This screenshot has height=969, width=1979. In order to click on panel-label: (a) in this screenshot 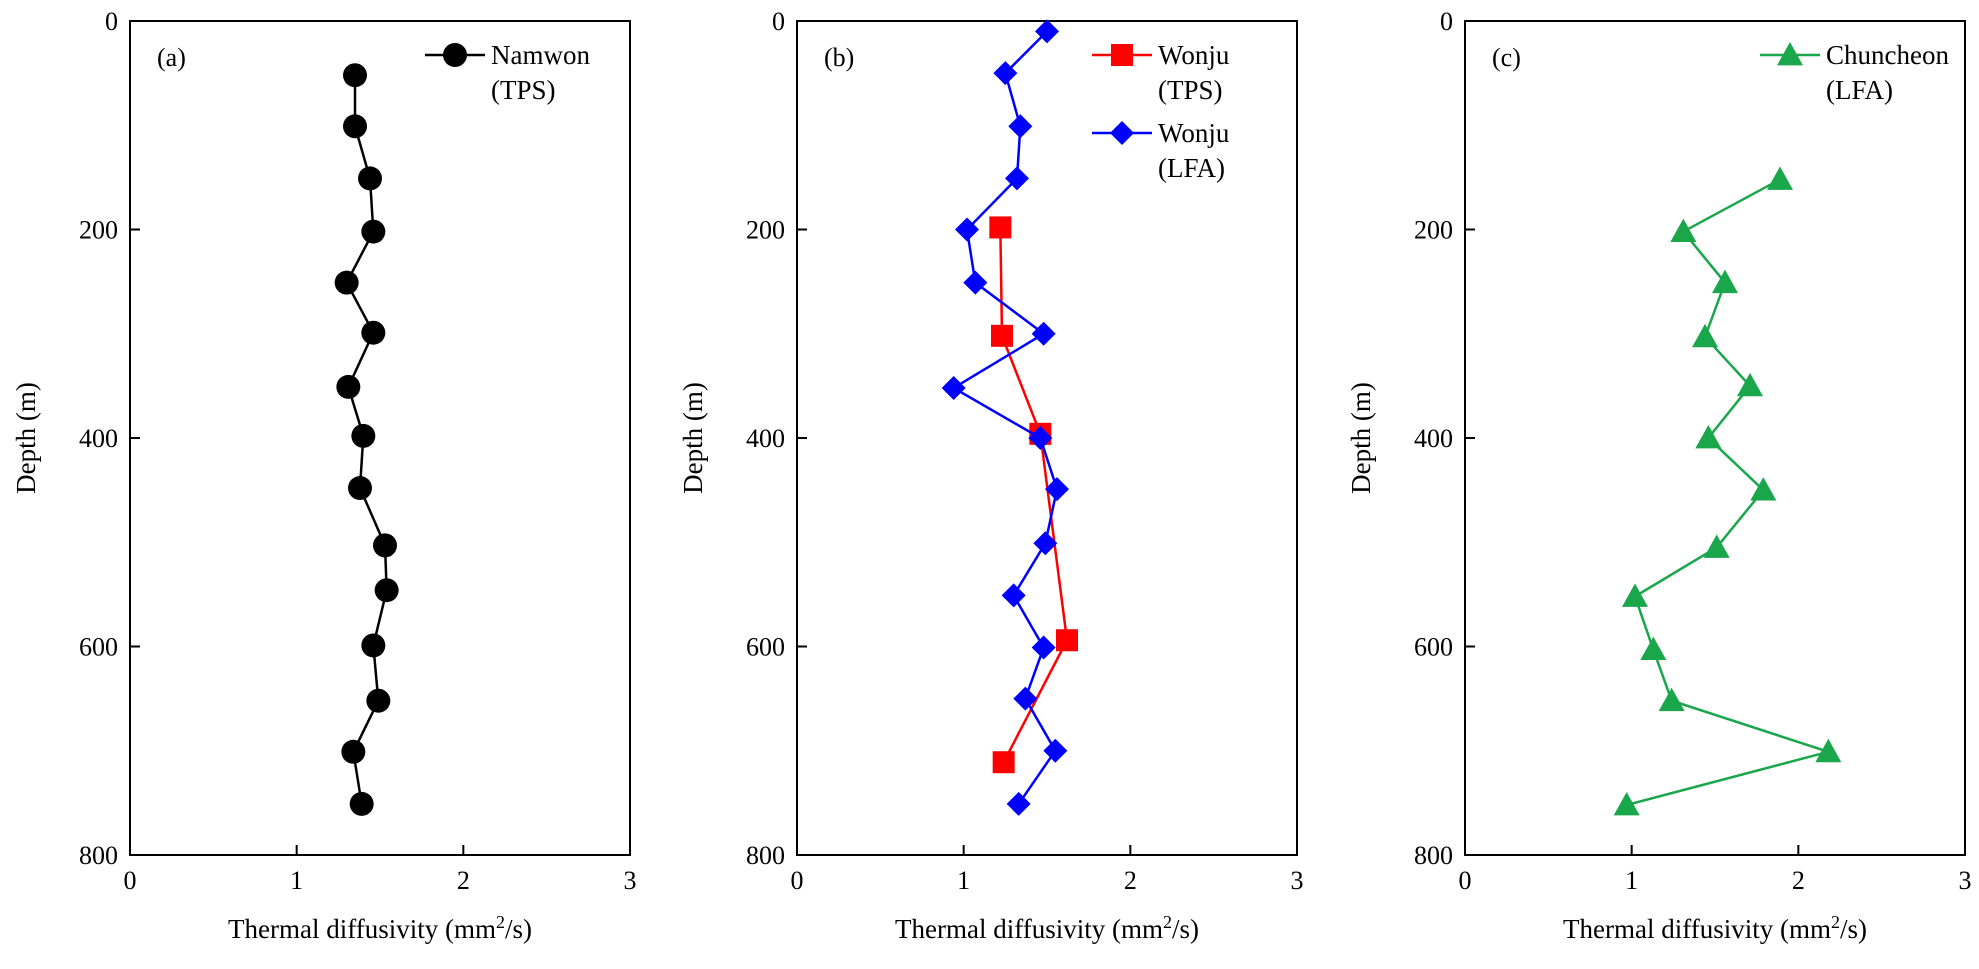, I will do `click(171, 57)`.